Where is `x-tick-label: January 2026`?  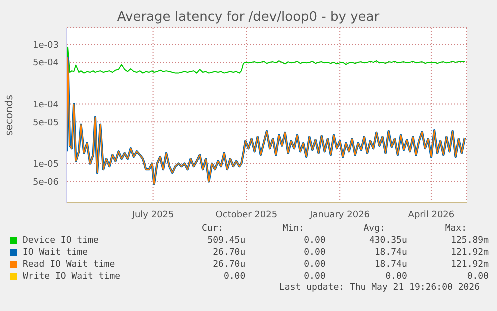 x-tick-label: January 2026 is located at coordinates (339, 215).